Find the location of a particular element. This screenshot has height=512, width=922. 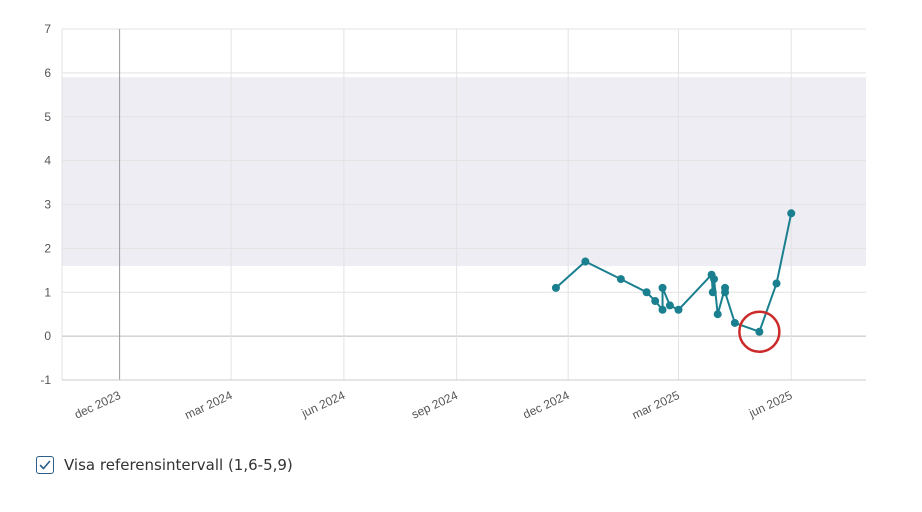

highlight-ring is located at coordinates (759, 331).